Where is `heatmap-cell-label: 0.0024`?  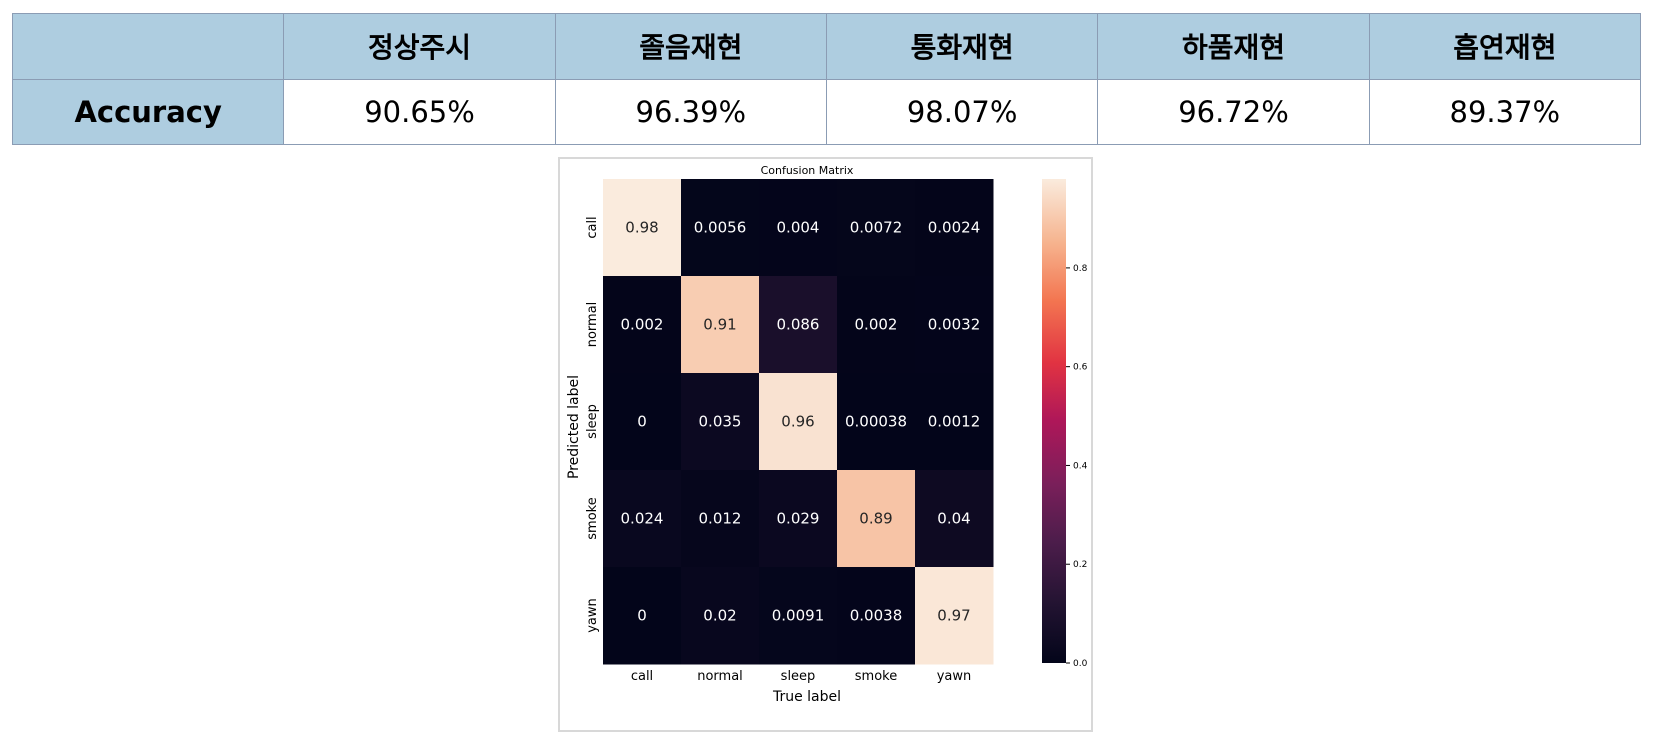
heatmap-cell-label: 0.0024 is located at coordinates (954, 228).